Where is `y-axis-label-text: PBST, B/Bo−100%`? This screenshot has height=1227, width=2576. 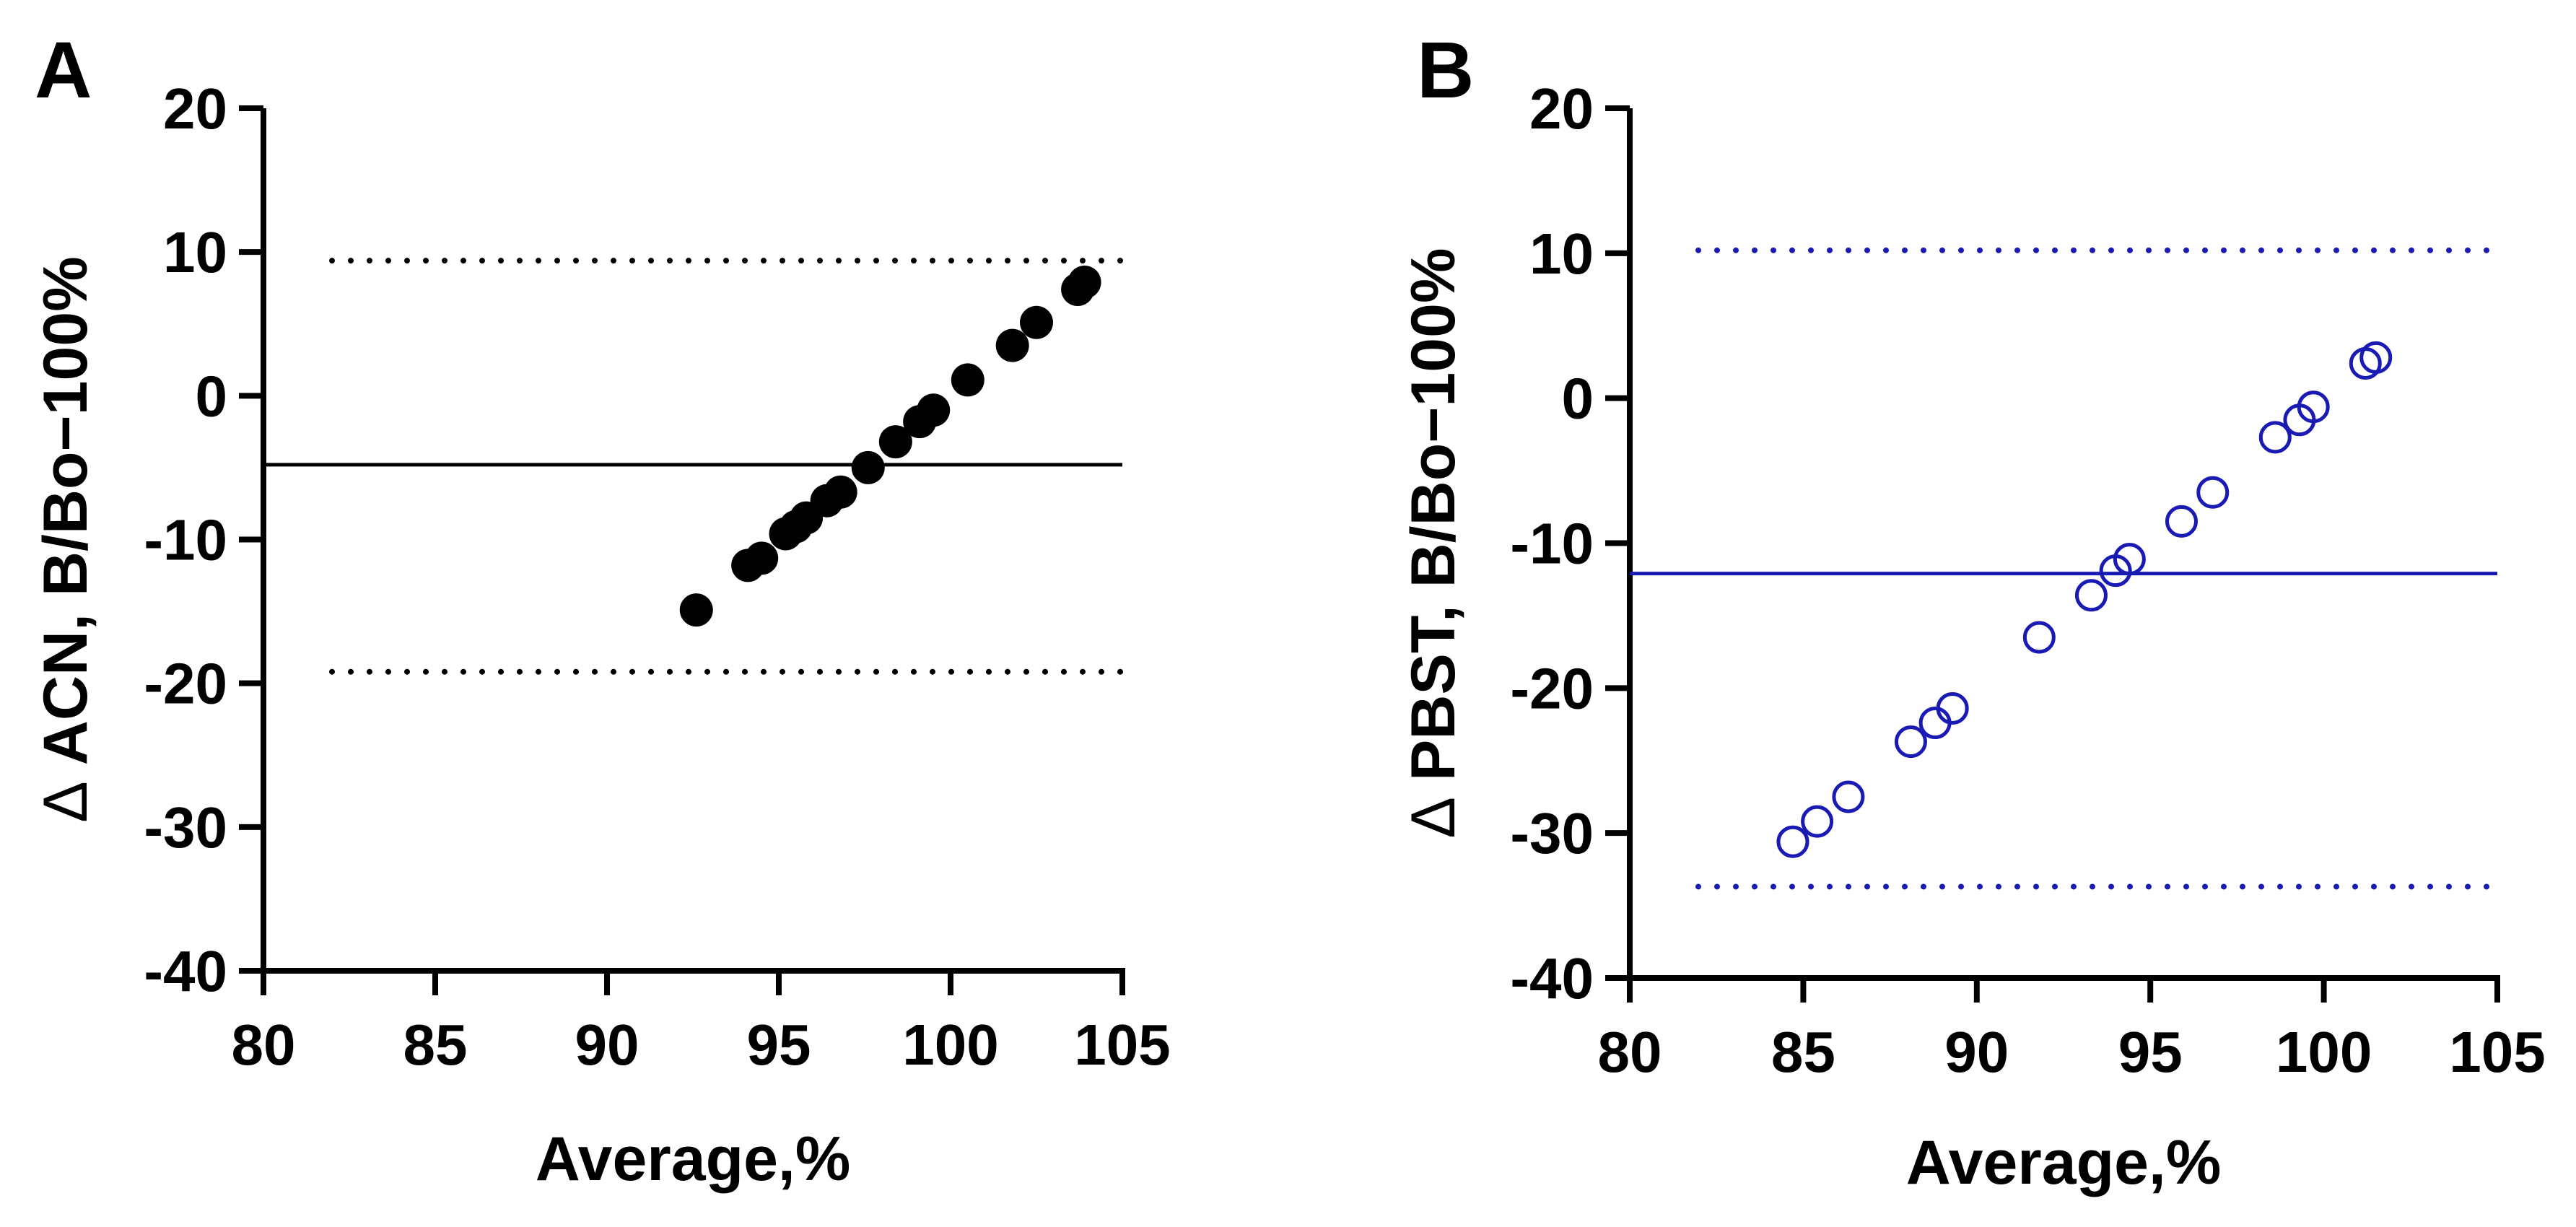 y-axis-label-text: PBST, B/Bo−100% is located at coordinates (1433, 514).